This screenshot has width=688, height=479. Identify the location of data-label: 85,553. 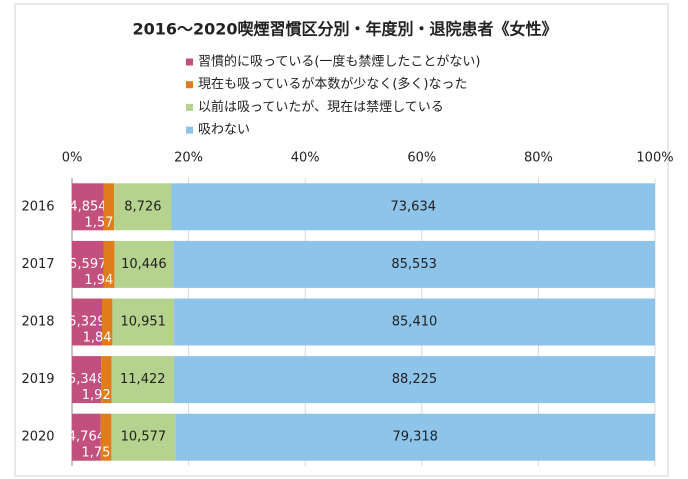
(414, 264).